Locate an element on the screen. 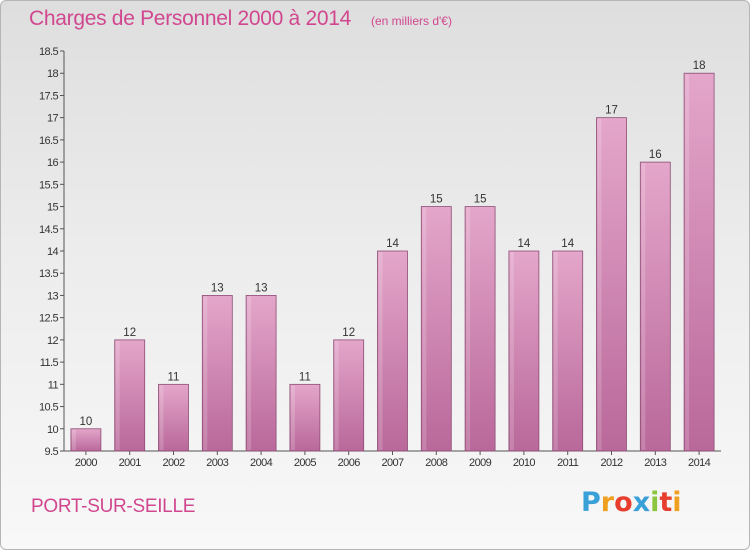  bar-2003 is located at coordinates (217, 373).